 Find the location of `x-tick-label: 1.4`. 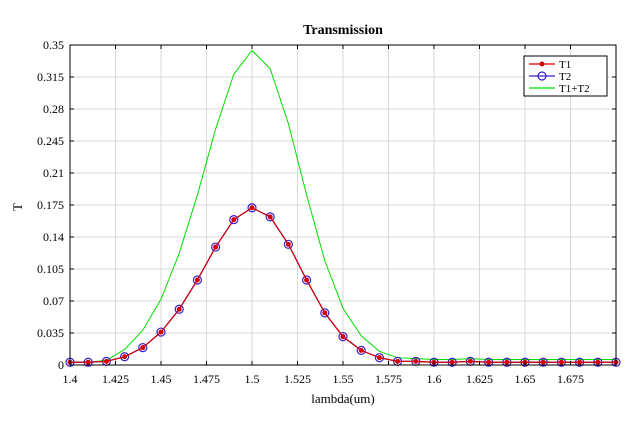

x-tick-label: 1.4 is located at coordinates (70, 379).